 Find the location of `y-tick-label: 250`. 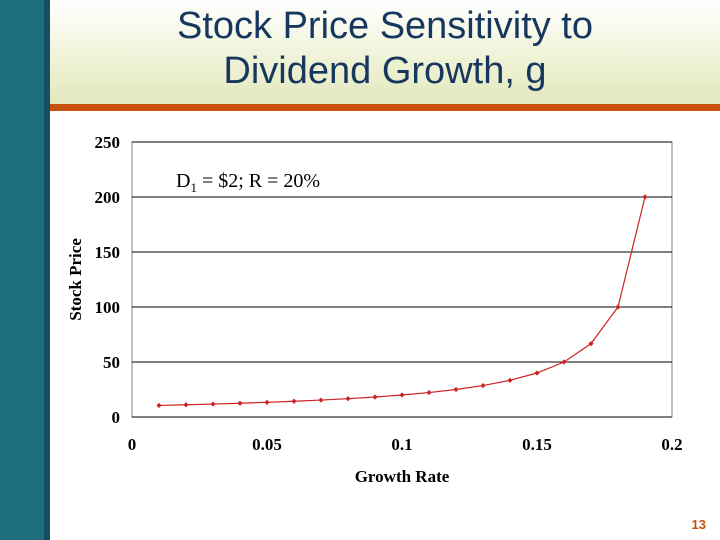

y-tick-label: 250 is located at coordinates (108, 142).